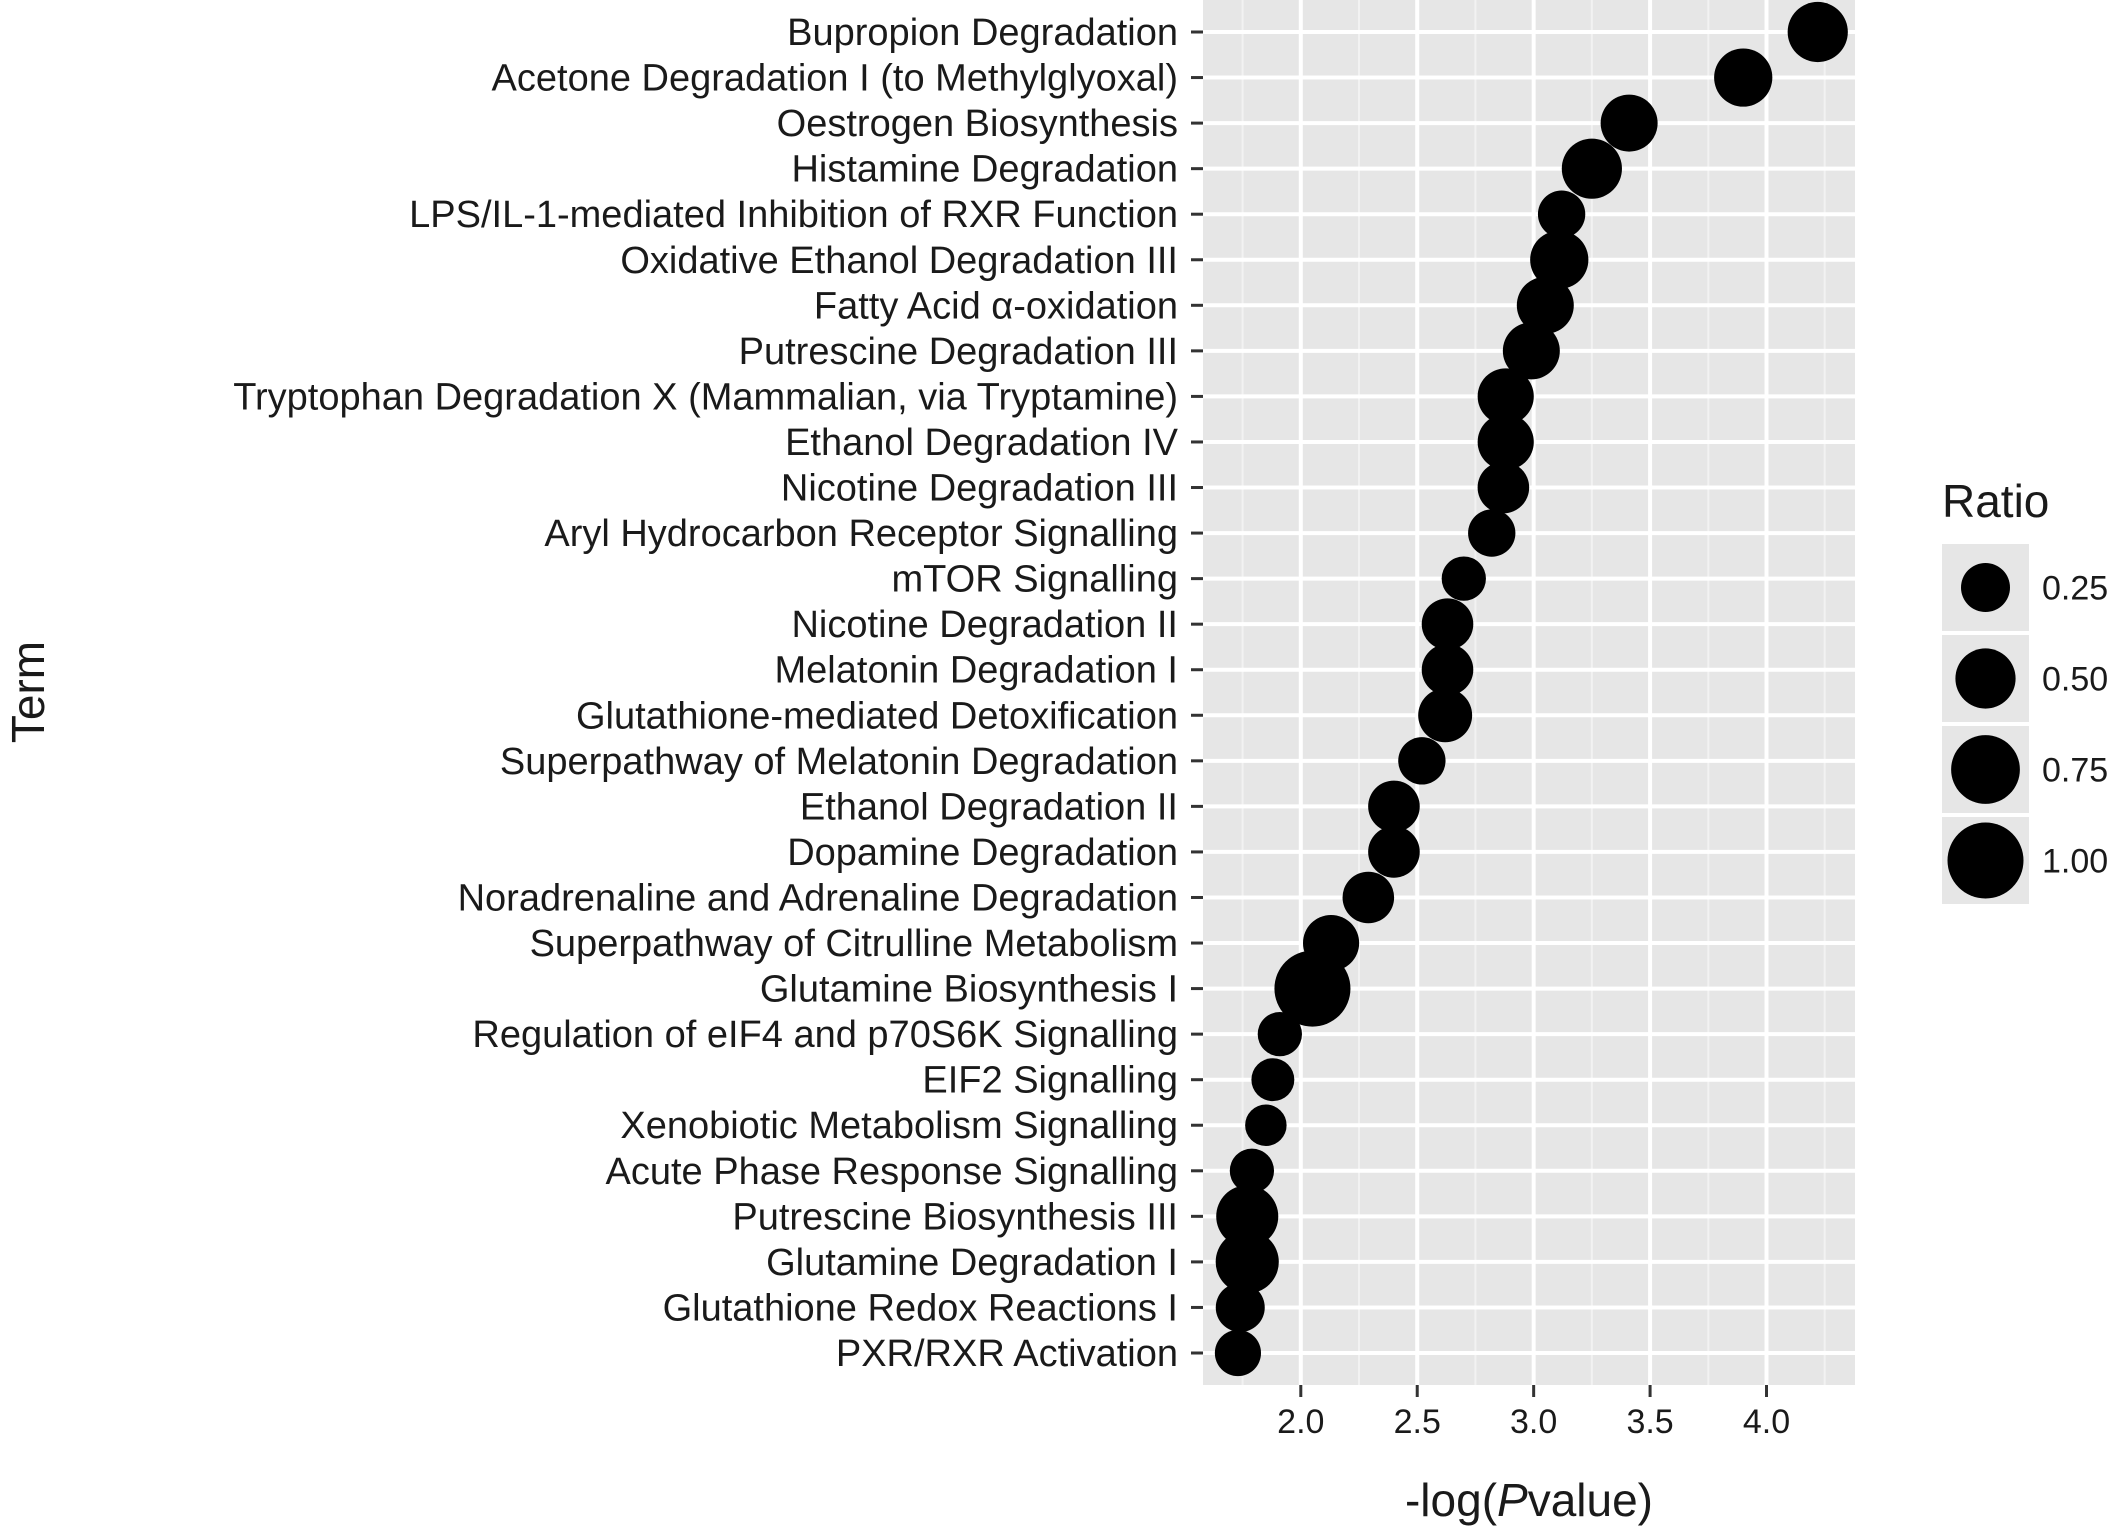 This screenshot has height=1533, width=2128. Describe the element at coordinates (996, 306) in the screenshot. I see `term-label: Fatty Acid α-oxidation` at that location.